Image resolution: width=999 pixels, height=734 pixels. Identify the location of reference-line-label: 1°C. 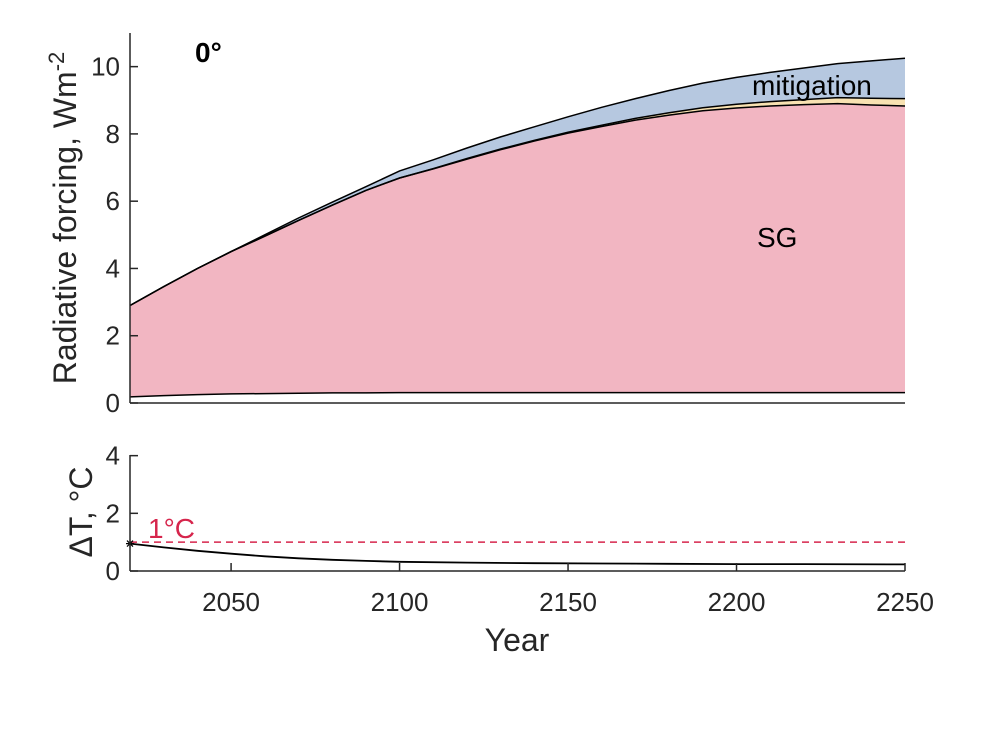
(171, 528).